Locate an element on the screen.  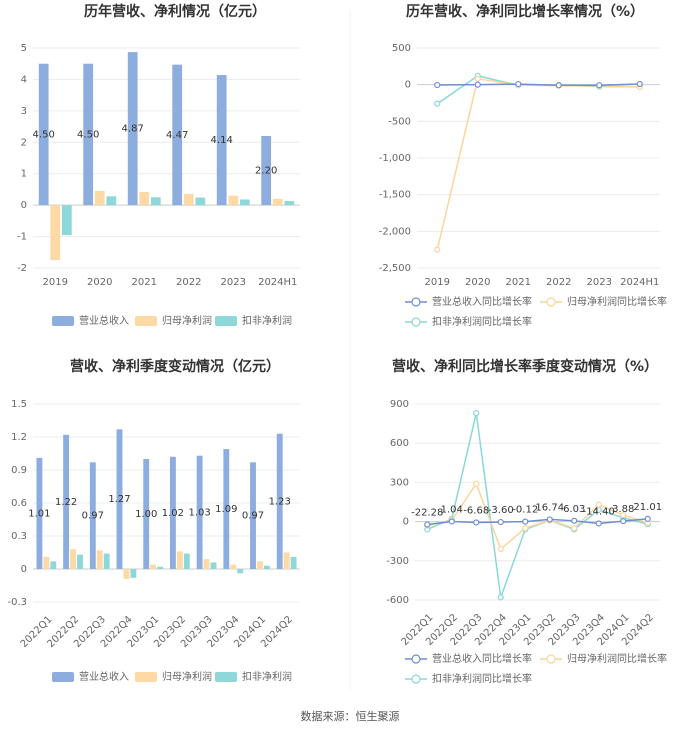
value-label: 21.01 is located at coordinates (647, 507).